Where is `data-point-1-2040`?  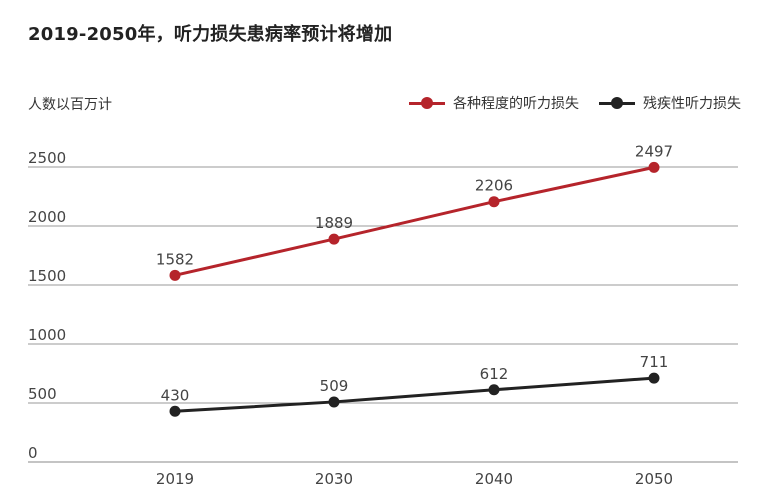 data-point-1-2040 is located at coordinates (494, 390).